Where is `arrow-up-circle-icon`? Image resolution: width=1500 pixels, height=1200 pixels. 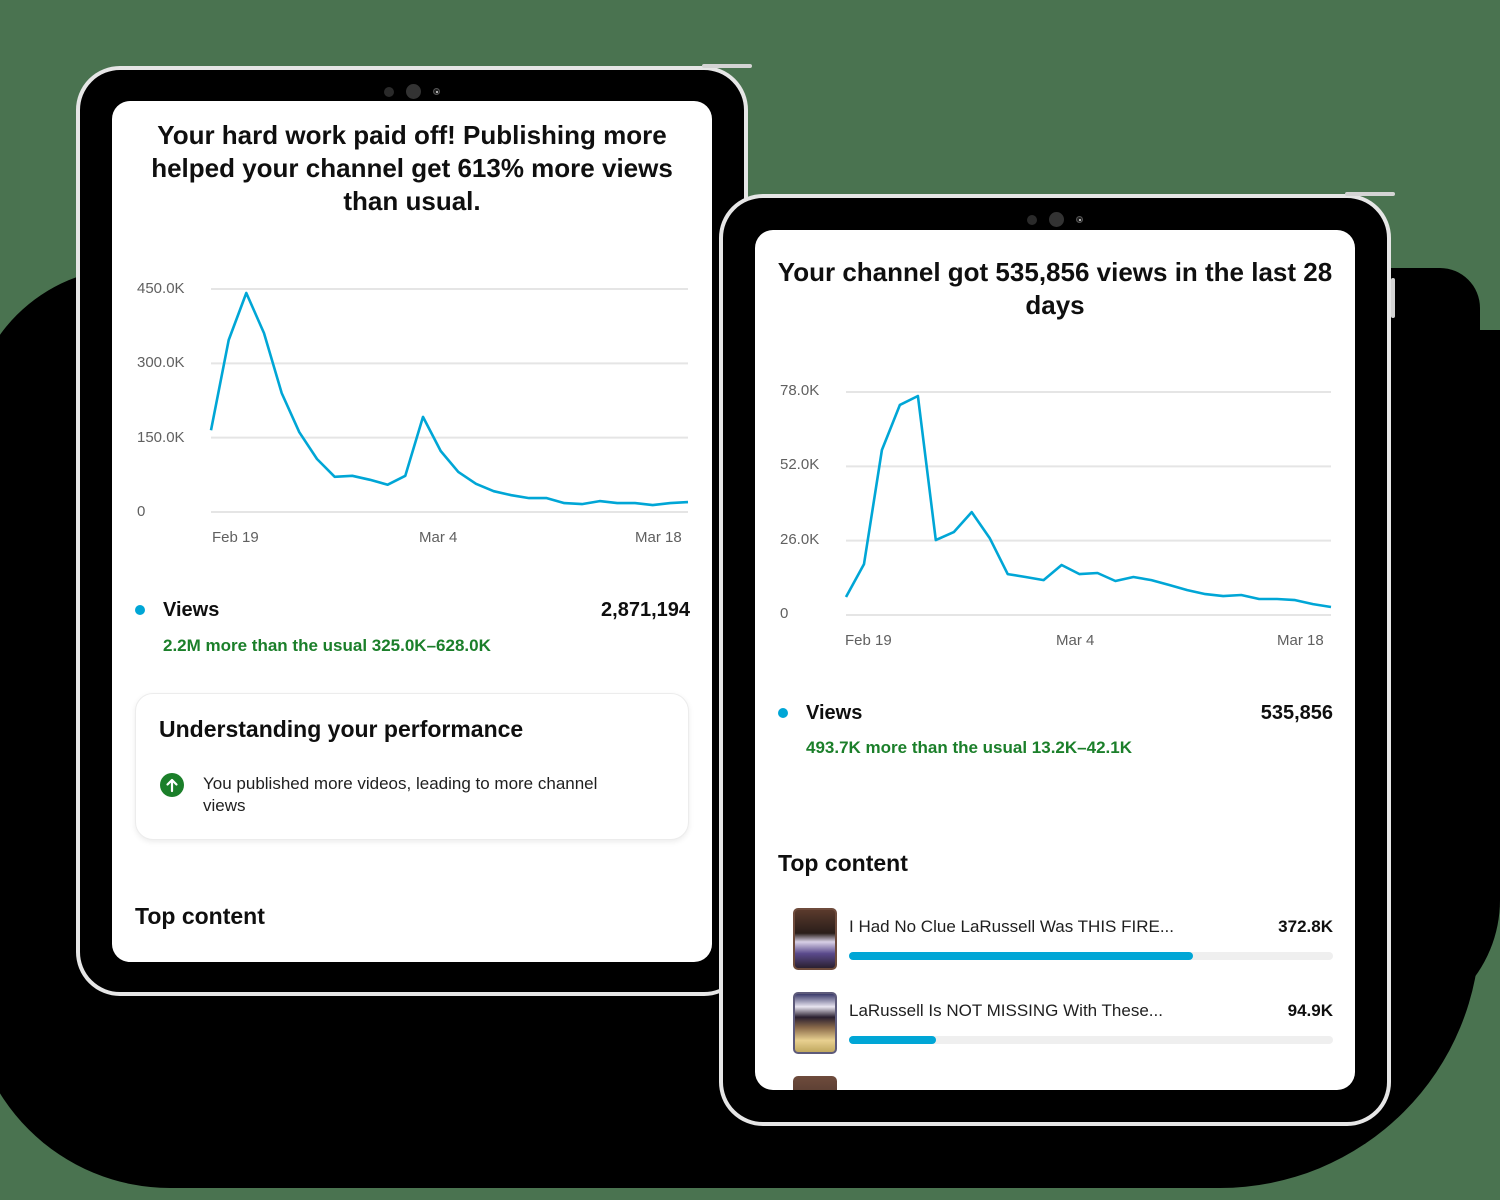 arrow-up-circle-icon is located at coordinates (172, 785).